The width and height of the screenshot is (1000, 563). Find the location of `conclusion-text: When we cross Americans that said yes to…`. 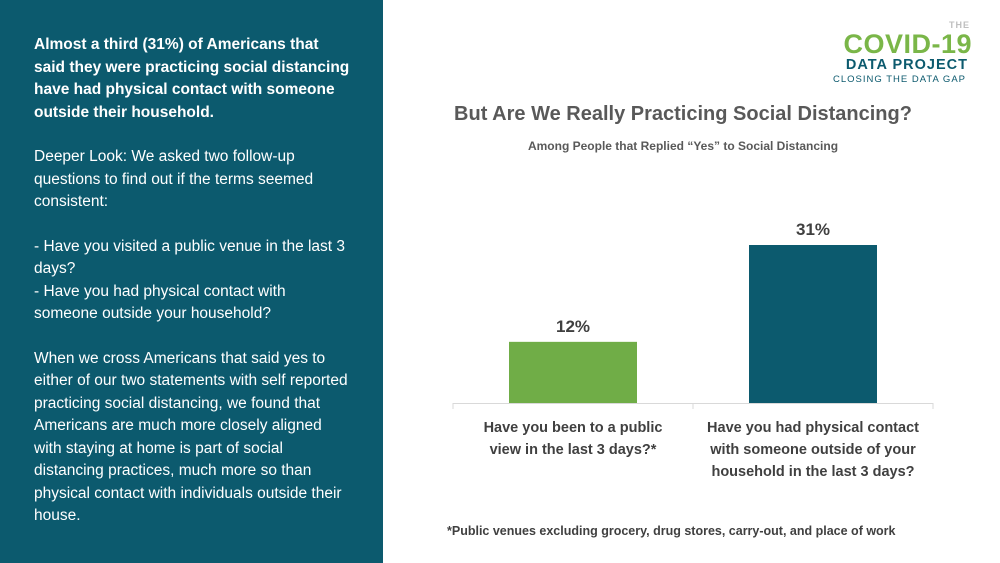

conclusion-text: When we cross Americans that said yes to… is located at coordinates (191, 437).